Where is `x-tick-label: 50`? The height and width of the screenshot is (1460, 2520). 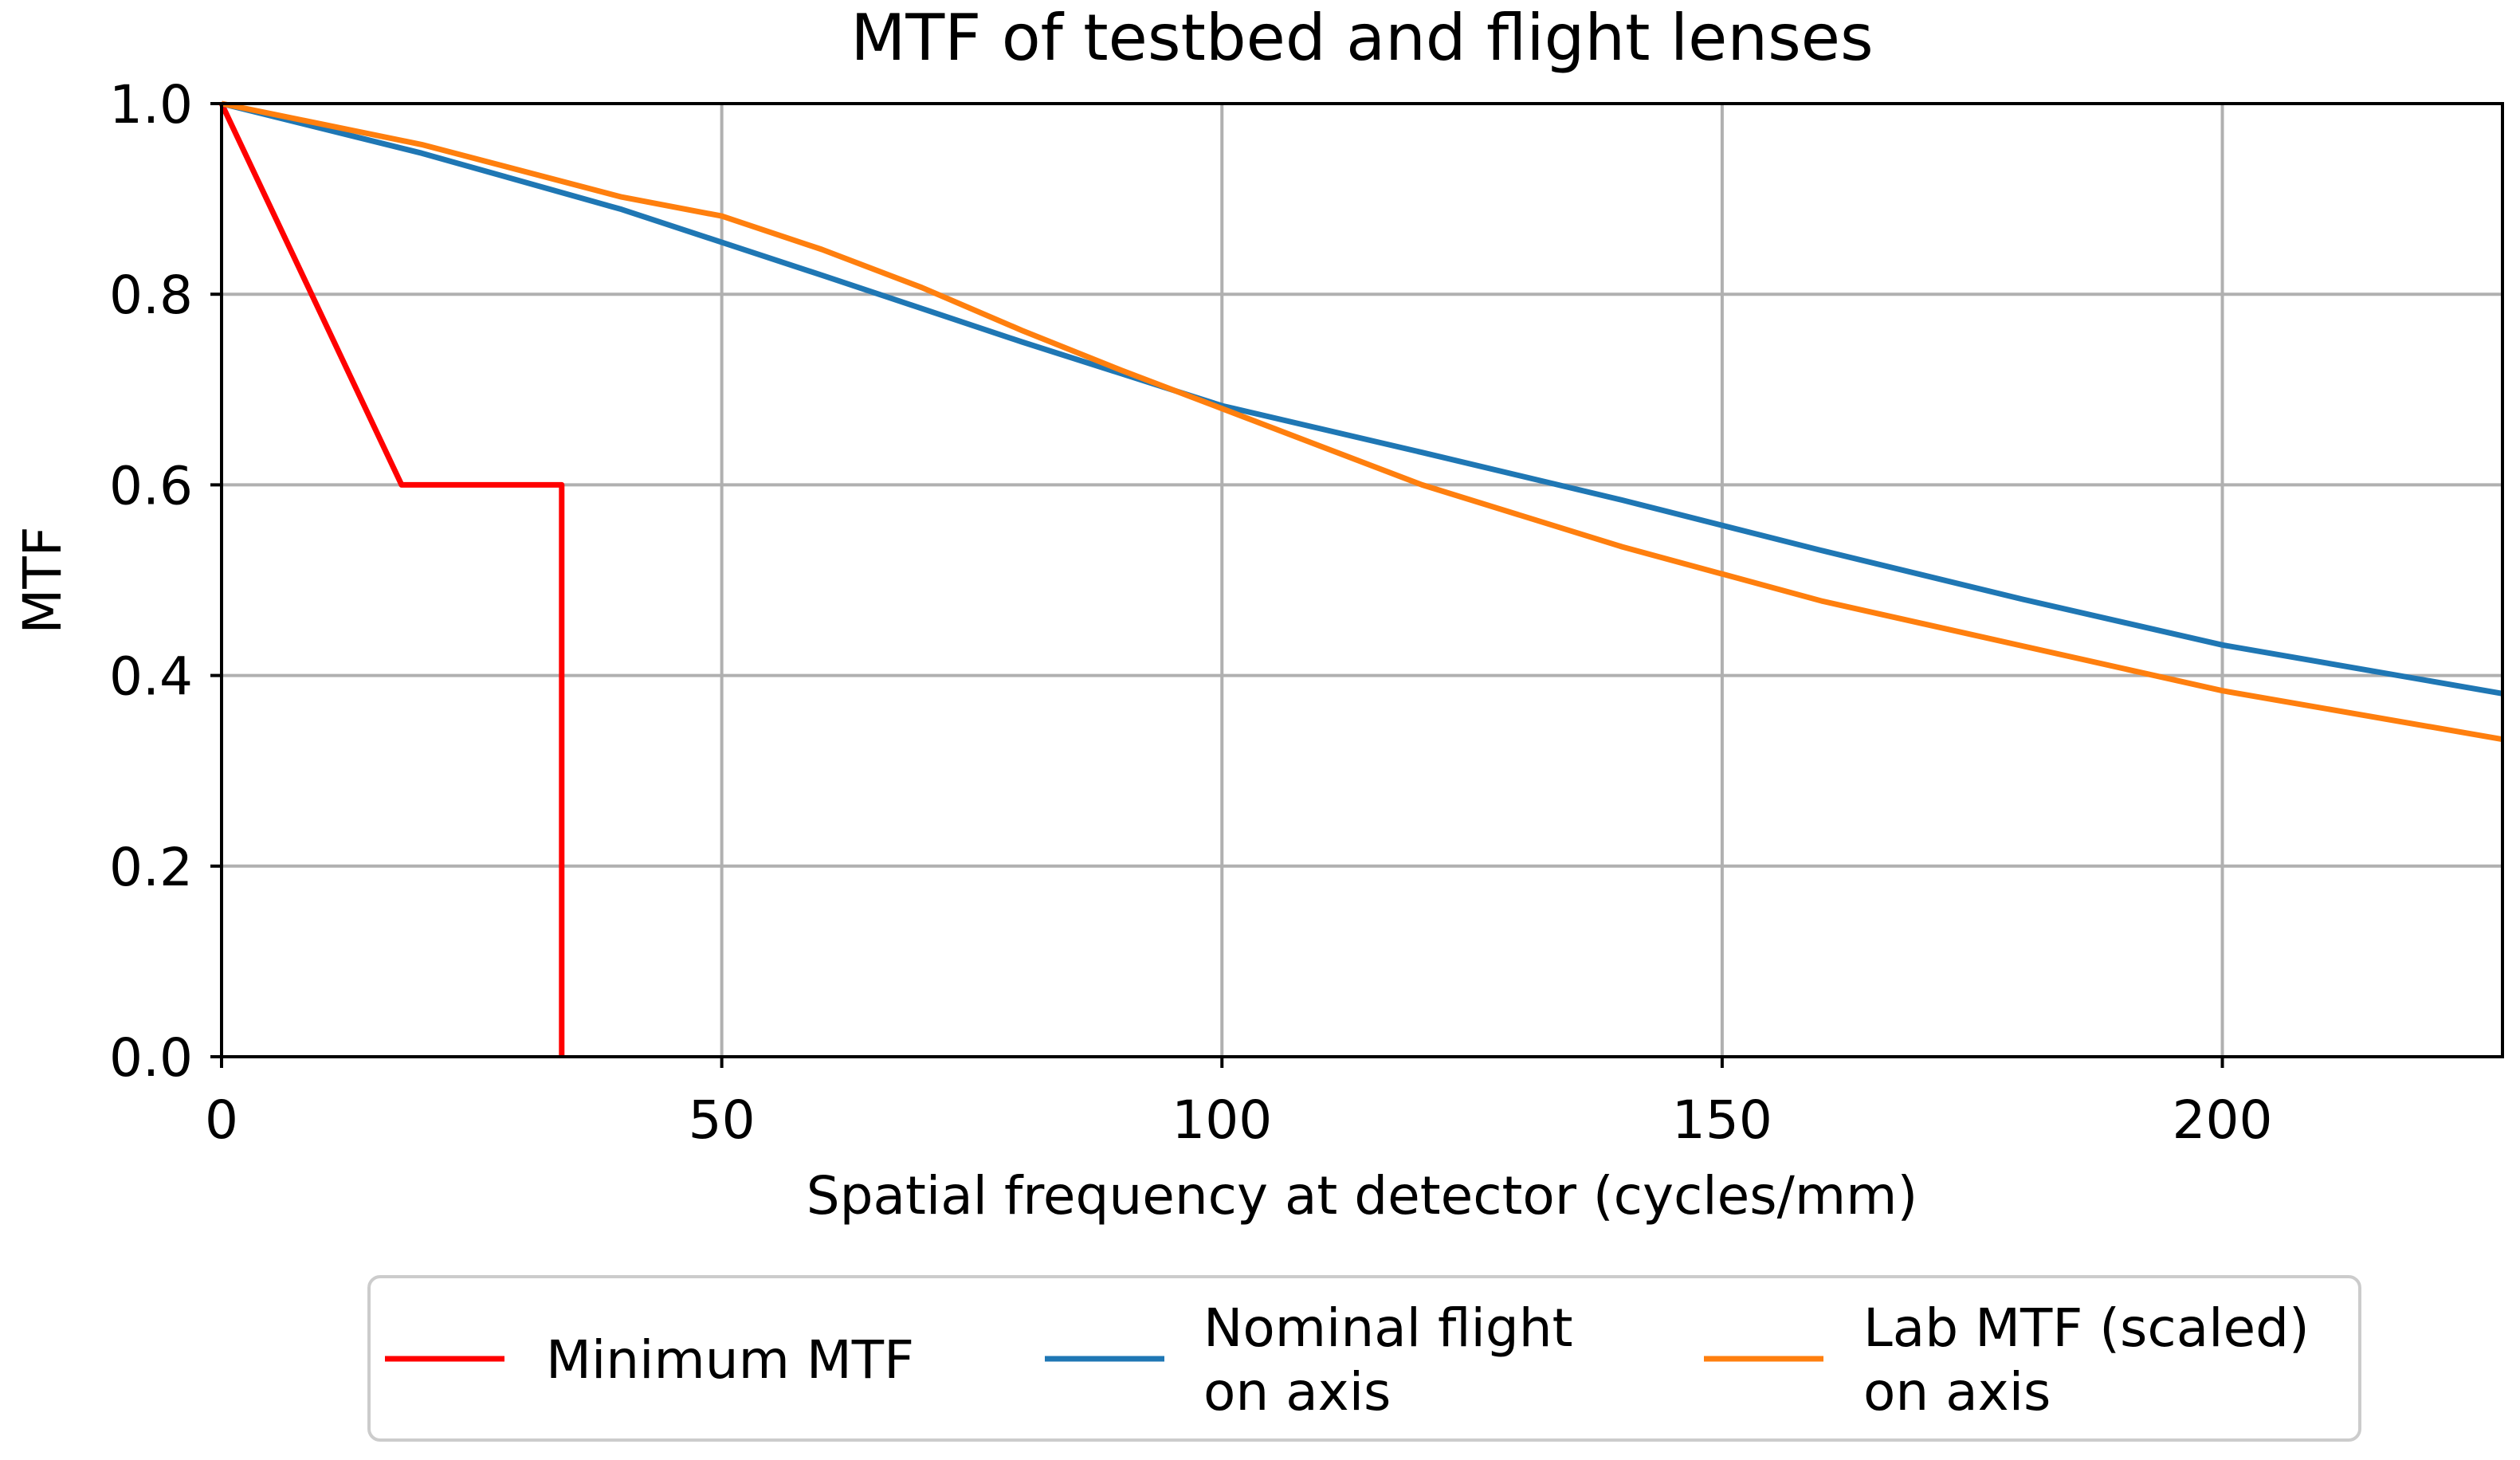
x-tick-label: 50 is located at coordinates (722, 1120).